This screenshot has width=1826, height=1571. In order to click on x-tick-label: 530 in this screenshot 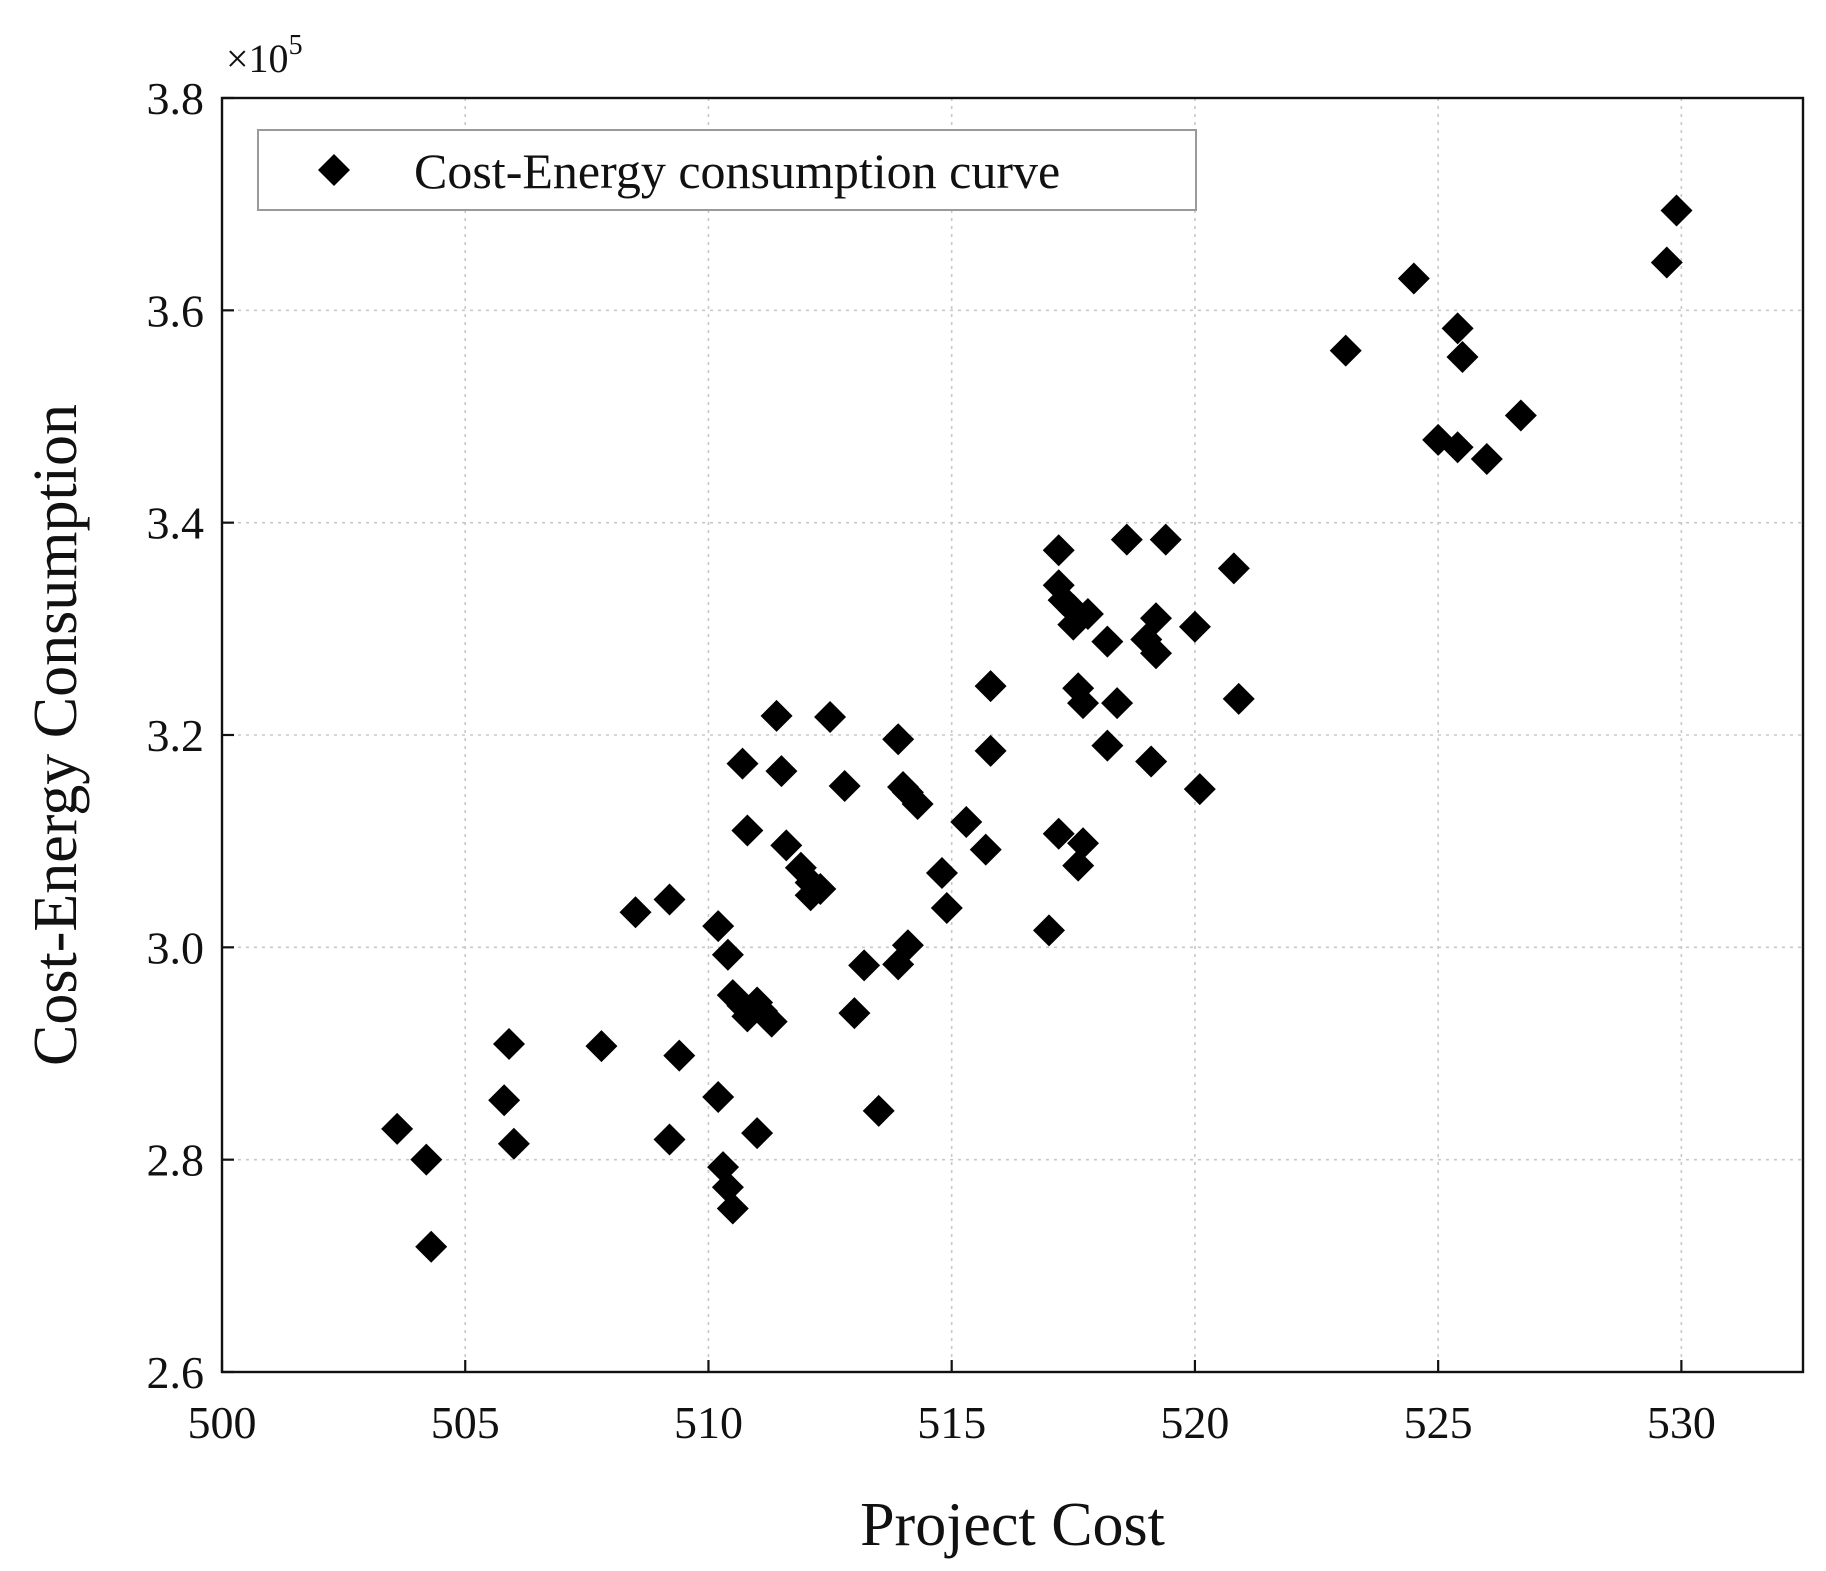, I will do `click(1681, 1422)`.